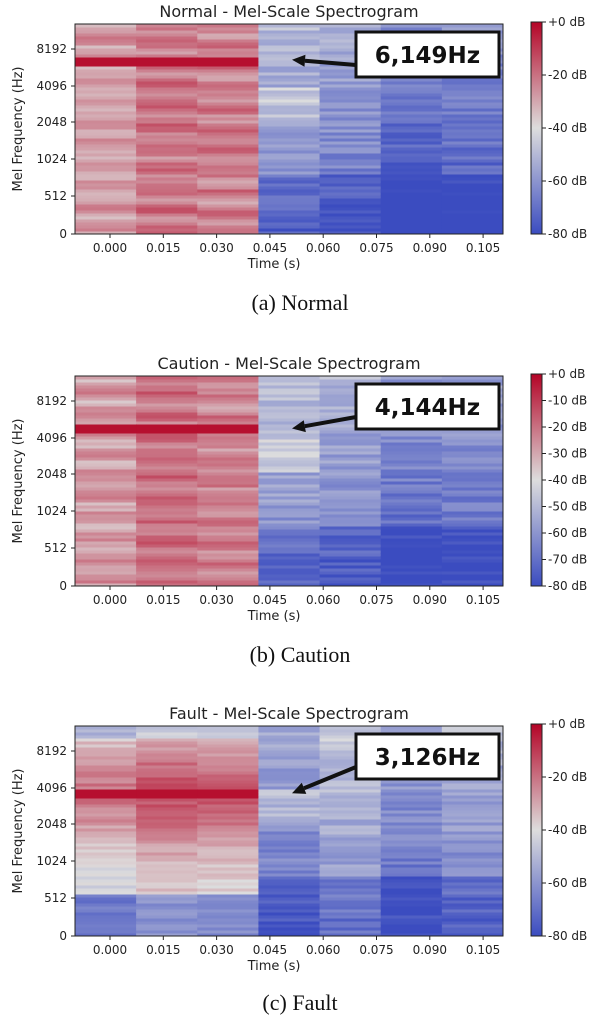 This screenshot has width=600, height=1022. I want to click on x-tick-label: 0.015, so click(163, 248).